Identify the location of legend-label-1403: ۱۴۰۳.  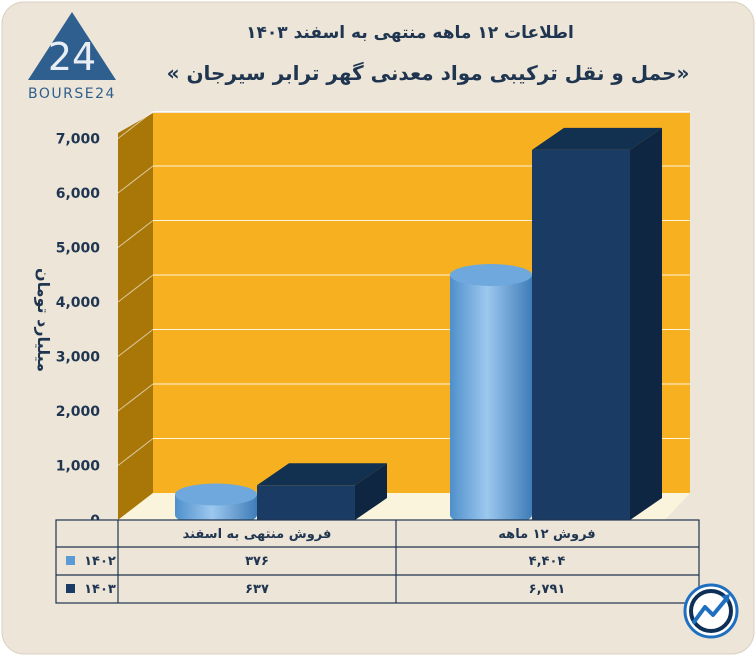
(100, 589).